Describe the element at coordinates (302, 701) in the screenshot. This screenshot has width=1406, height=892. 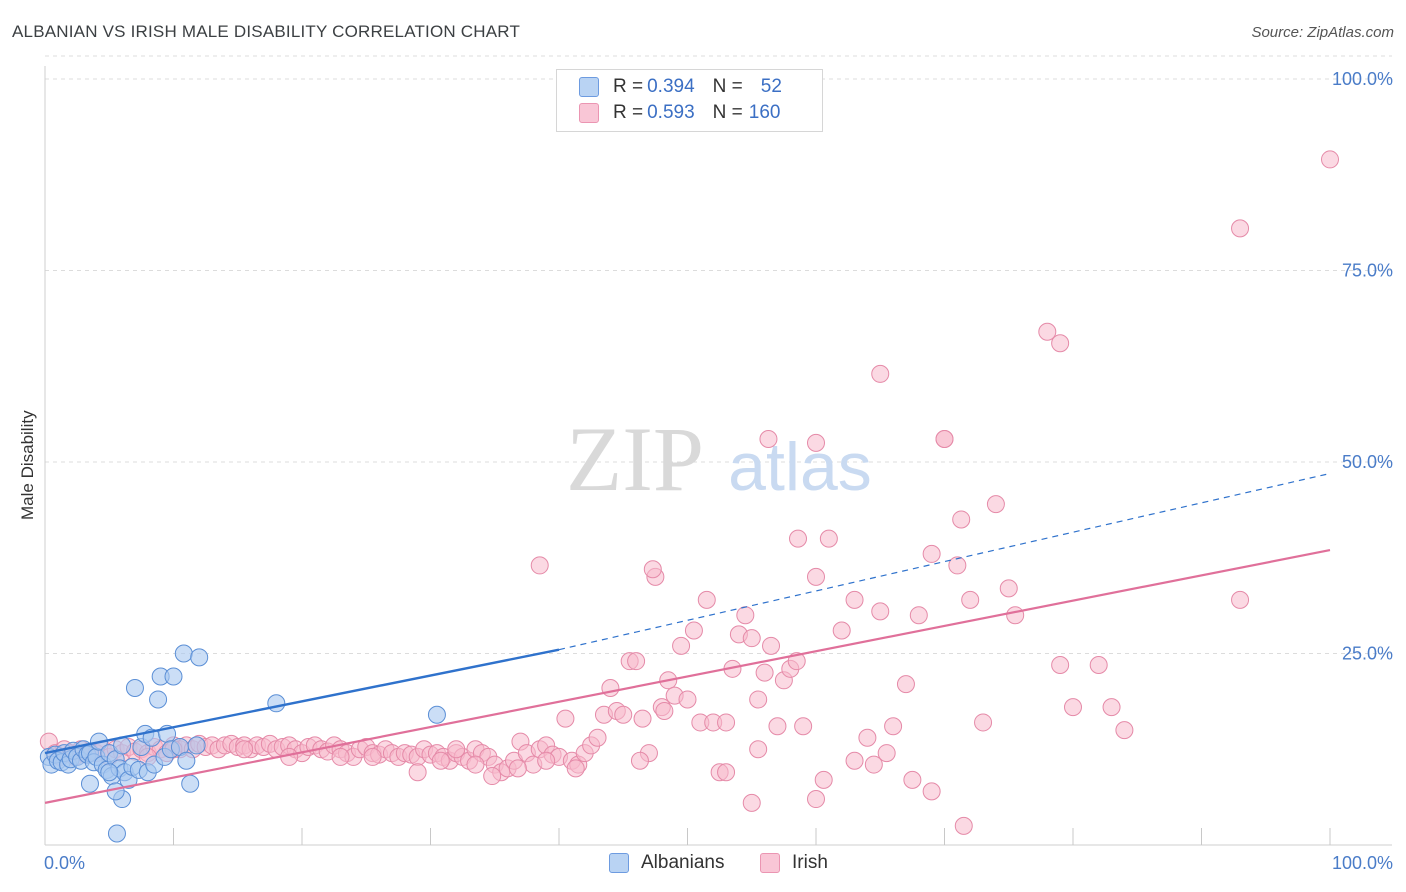
I see `albanian-trend-line` at that location.